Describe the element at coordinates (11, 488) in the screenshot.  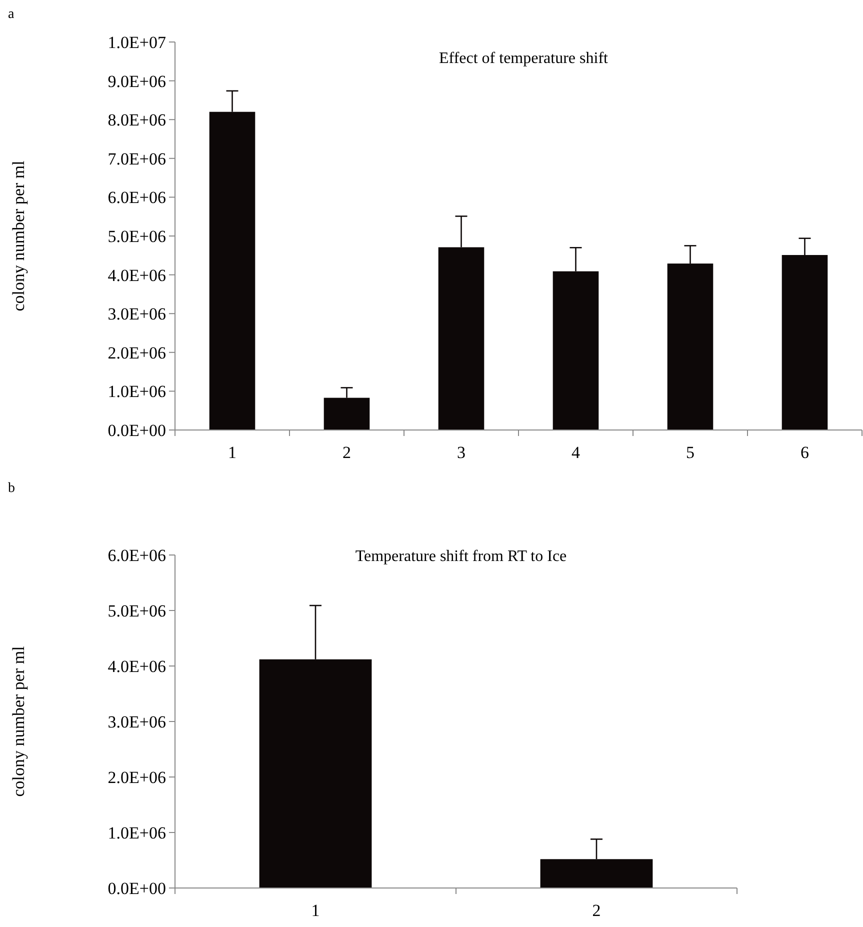
I see `text: b` at that location.